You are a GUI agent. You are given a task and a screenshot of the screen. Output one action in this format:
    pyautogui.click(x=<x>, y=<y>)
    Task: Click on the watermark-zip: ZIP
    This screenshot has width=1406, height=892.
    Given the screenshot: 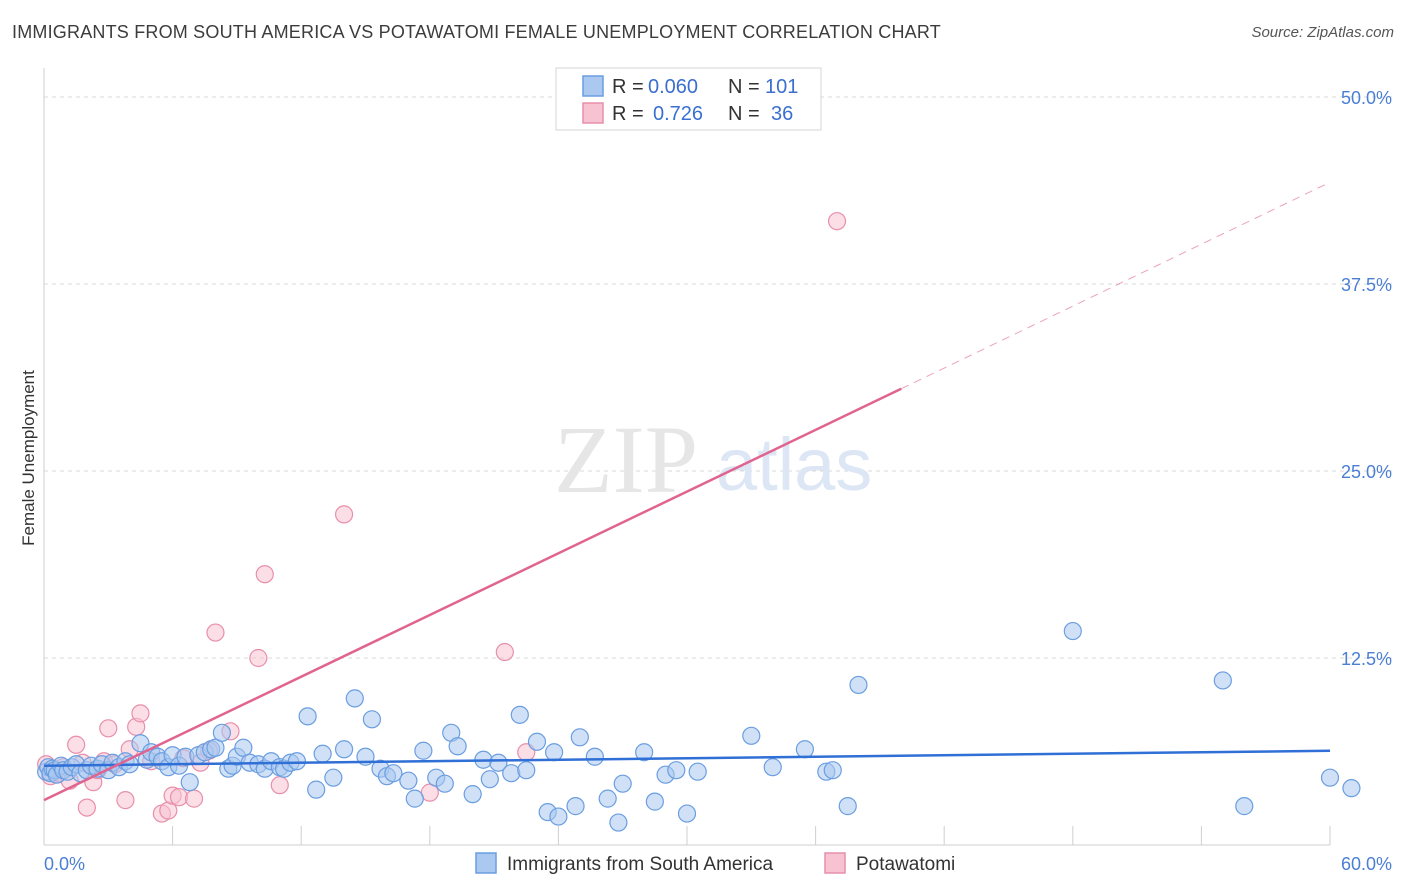 What is the action you would take?
    pyautogui.click(x=626, y=459)
    